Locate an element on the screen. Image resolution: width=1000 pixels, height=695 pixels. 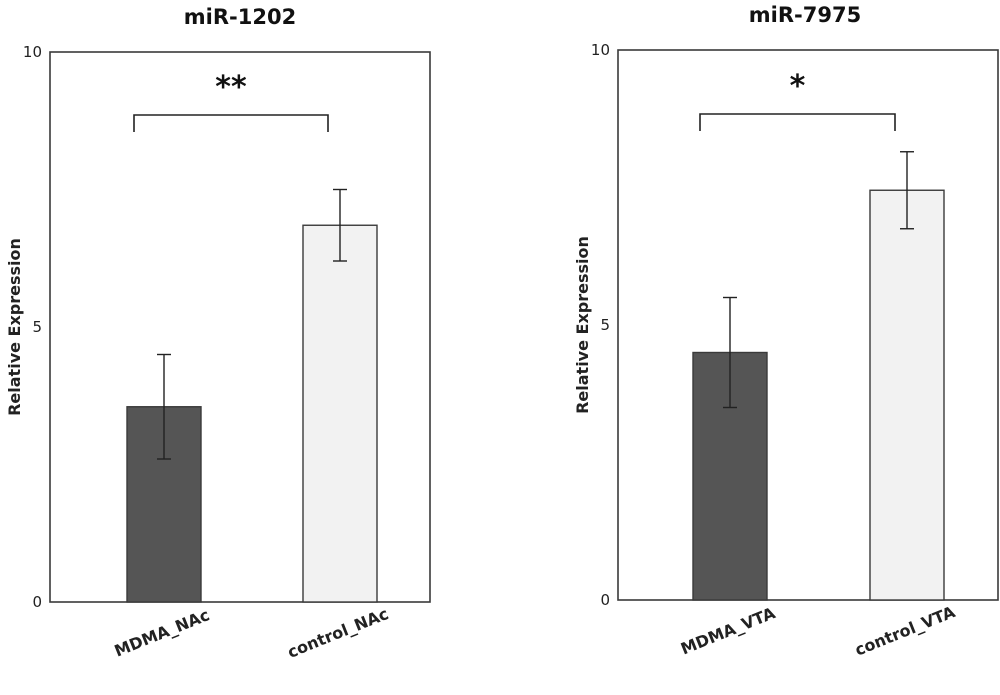
x-tick-label: MDMA_NAc is located at coordinates (162, 632).